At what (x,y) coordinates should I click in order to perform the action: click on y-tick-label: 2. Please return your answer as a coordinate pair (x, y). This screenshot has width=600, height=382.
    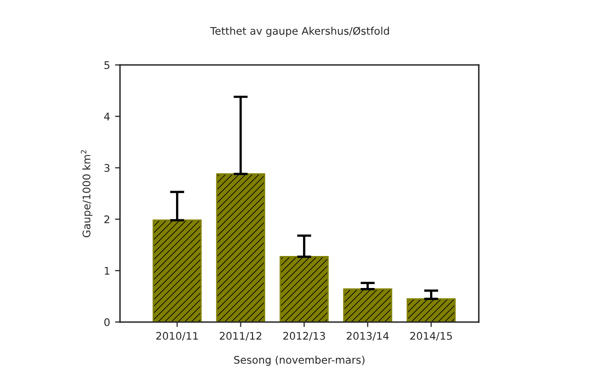
    Looking at the image, I should click on (107, 219).